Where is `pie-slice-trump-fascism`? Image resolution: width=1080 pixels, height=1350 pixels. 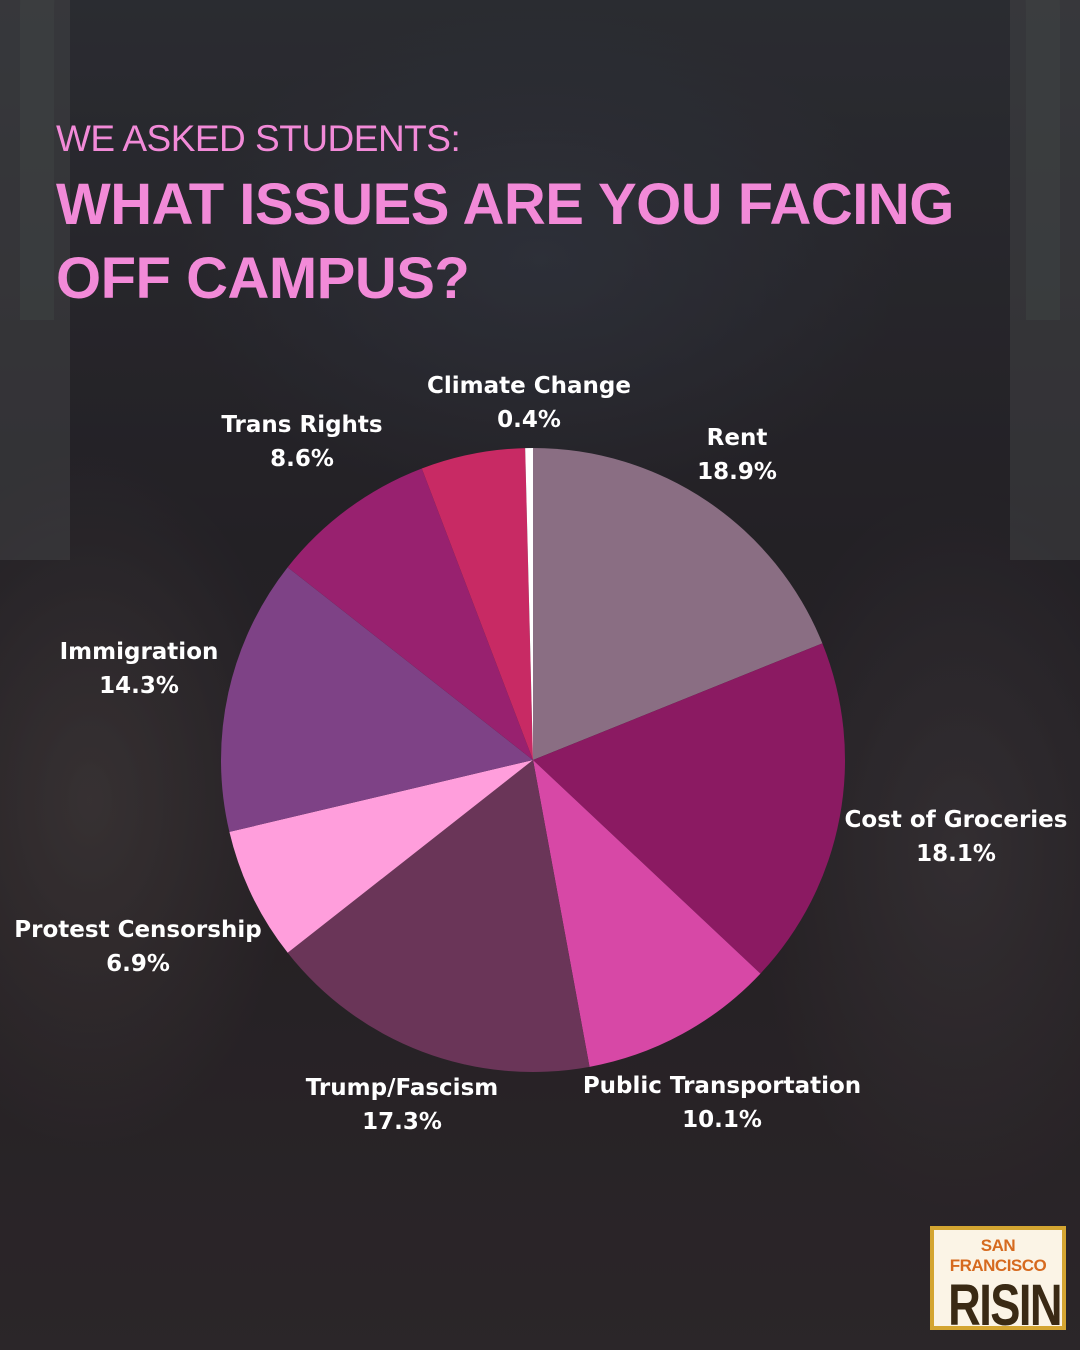
pie-slice-trump-fascism is located at coordinates (438, 916).